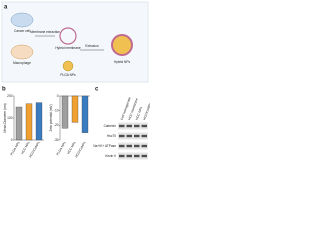 The image size is (320, 240). I want to click on caption: Hybrid membrane, so click(68, 48).